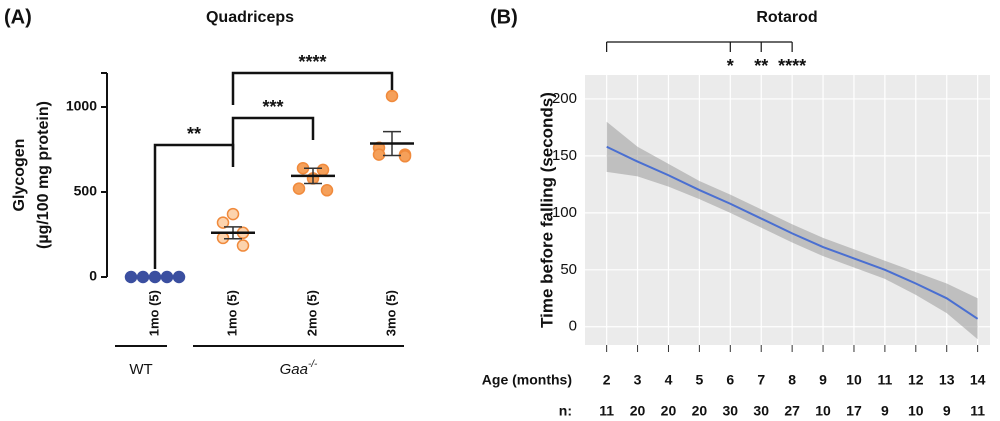 The height and width of the screenshot is (421, 1000). I want to click on x-tick-label: 3mo (5), so click(390, 313).